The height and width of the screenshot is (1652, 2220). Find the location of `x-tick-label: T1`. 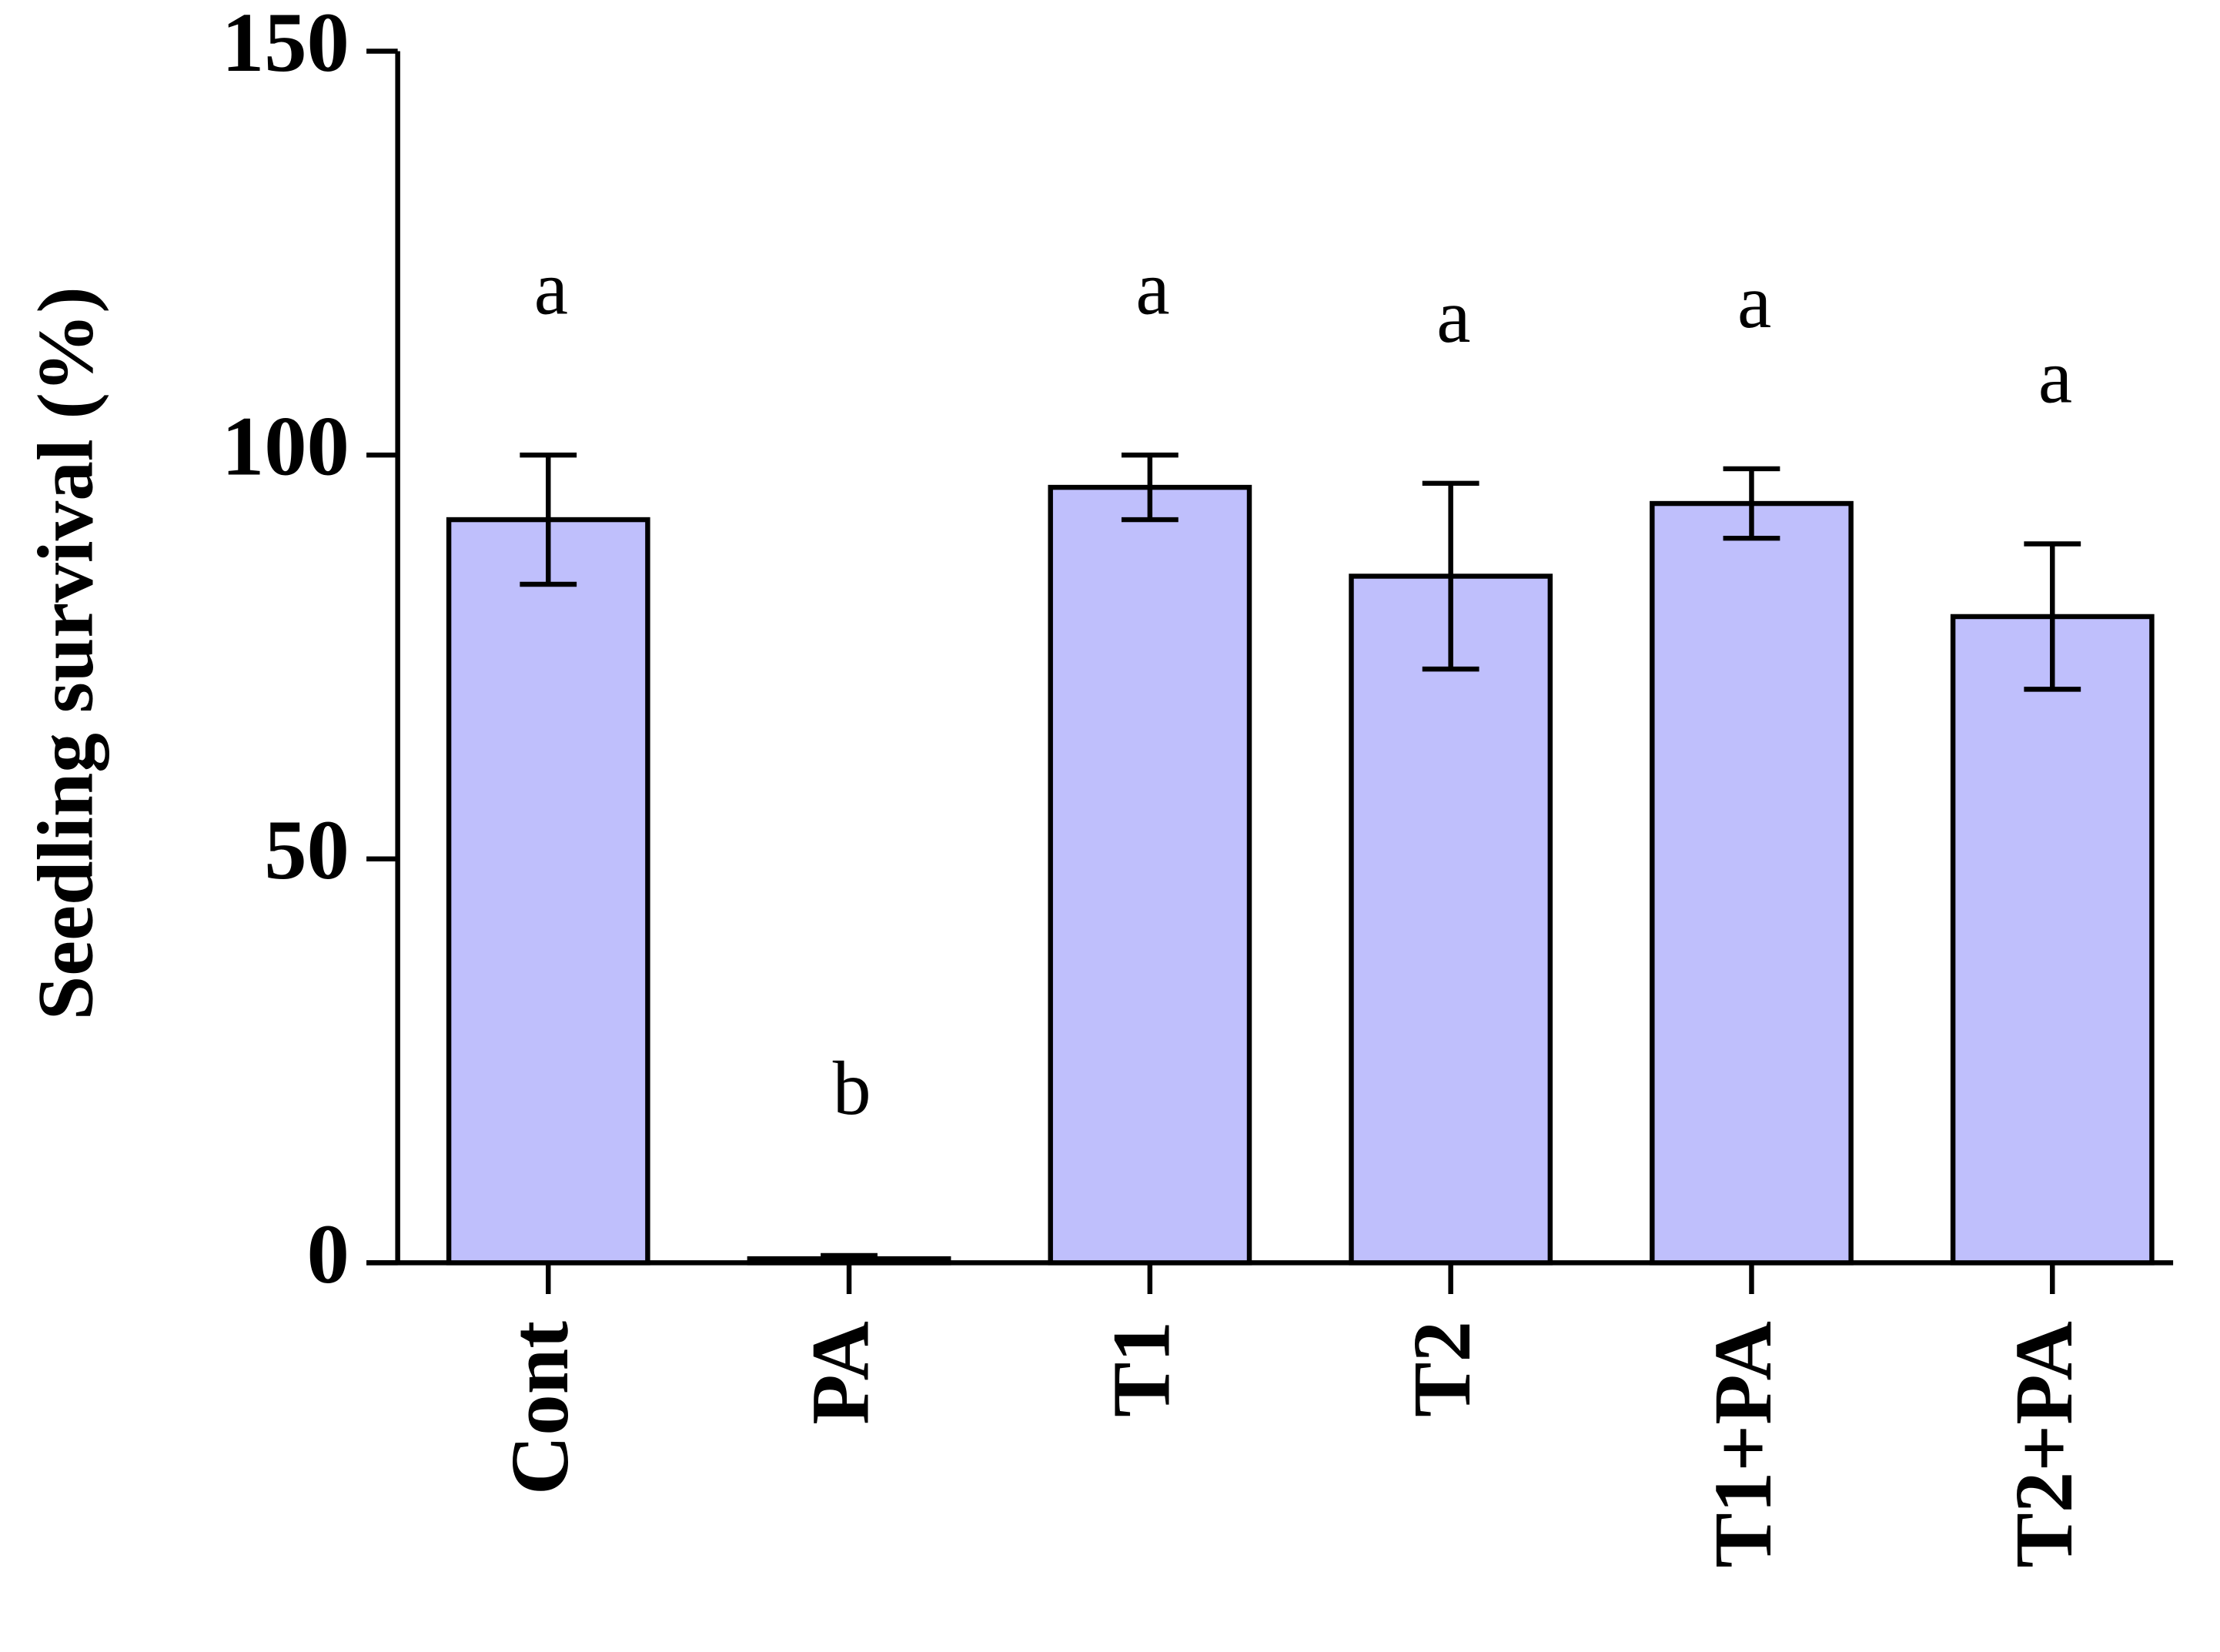

x-tick-label: T1 is located at coordinates (1141, 1369).